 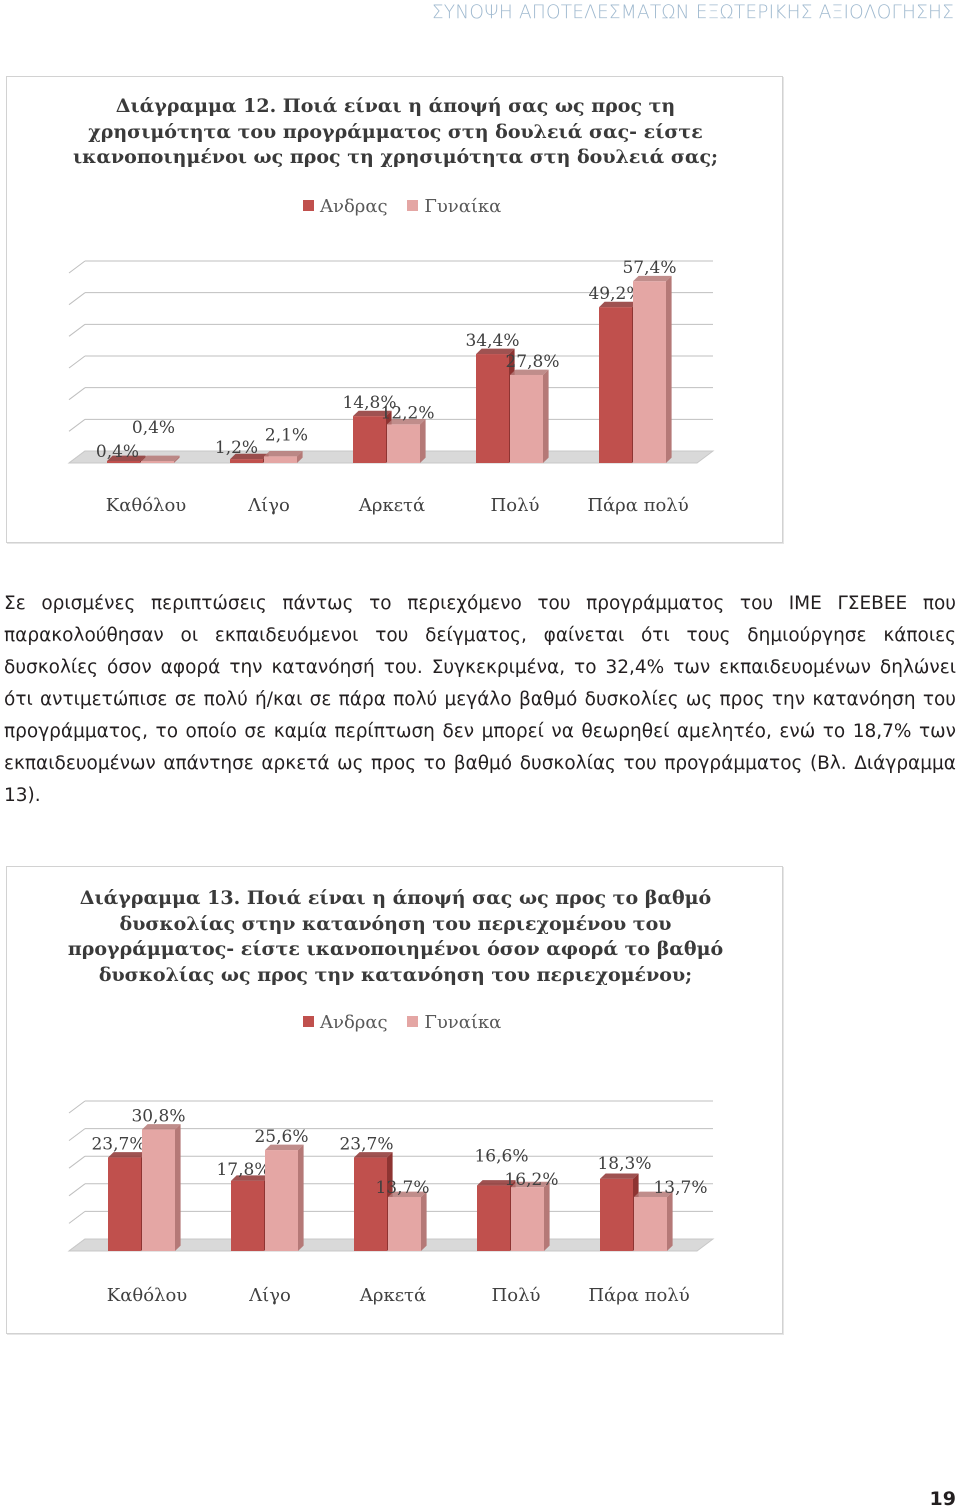 I want to click on data-label: 13,7%, so click(x=402, y=1188).